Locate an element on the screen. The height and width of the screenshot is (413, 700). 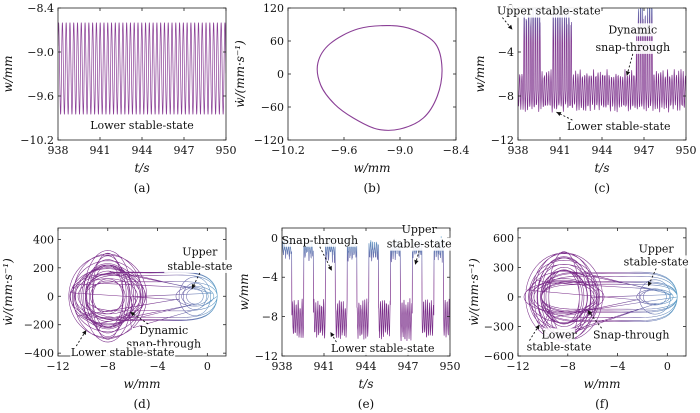
y-tick-label: −4 is located at coordinates (506, 52).